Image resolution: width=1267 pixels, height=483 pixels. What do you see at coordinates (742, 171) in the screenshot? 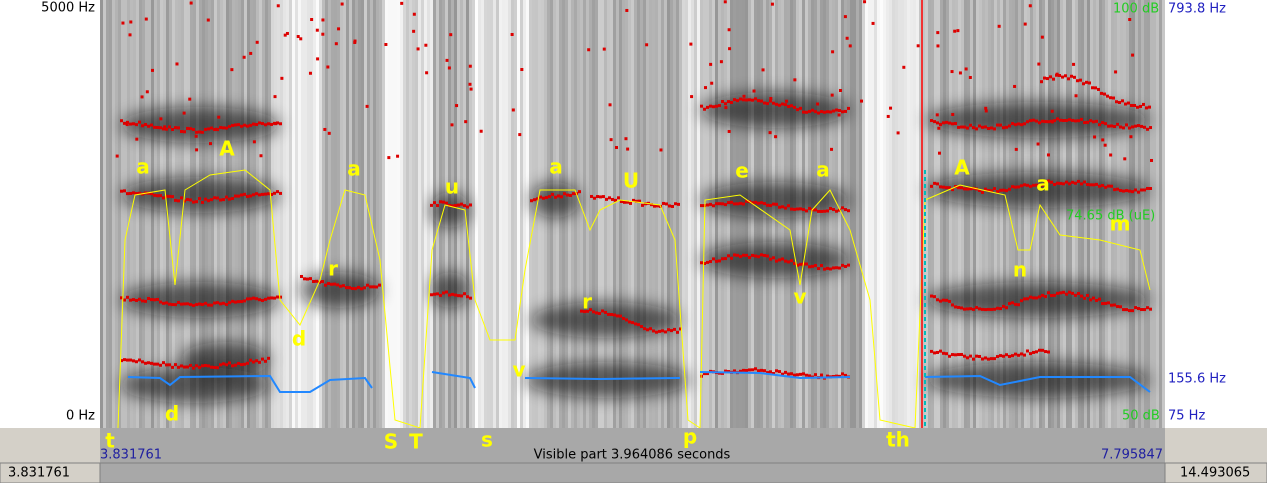
I see `phone-label: e` at bounding box center [742, 171].